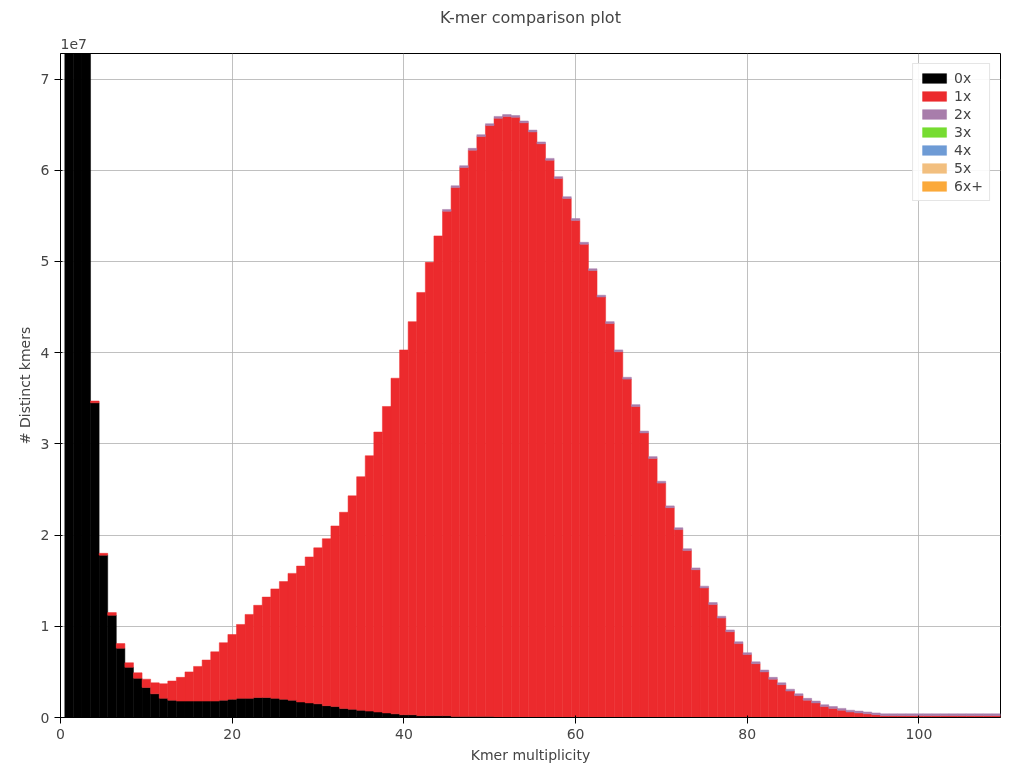 This screenshot has width=1022, height=771. What do you see at coordinates (963, 78) in the screenshot?
I see `legend-label: 0x` at bounding box center [963, 78].